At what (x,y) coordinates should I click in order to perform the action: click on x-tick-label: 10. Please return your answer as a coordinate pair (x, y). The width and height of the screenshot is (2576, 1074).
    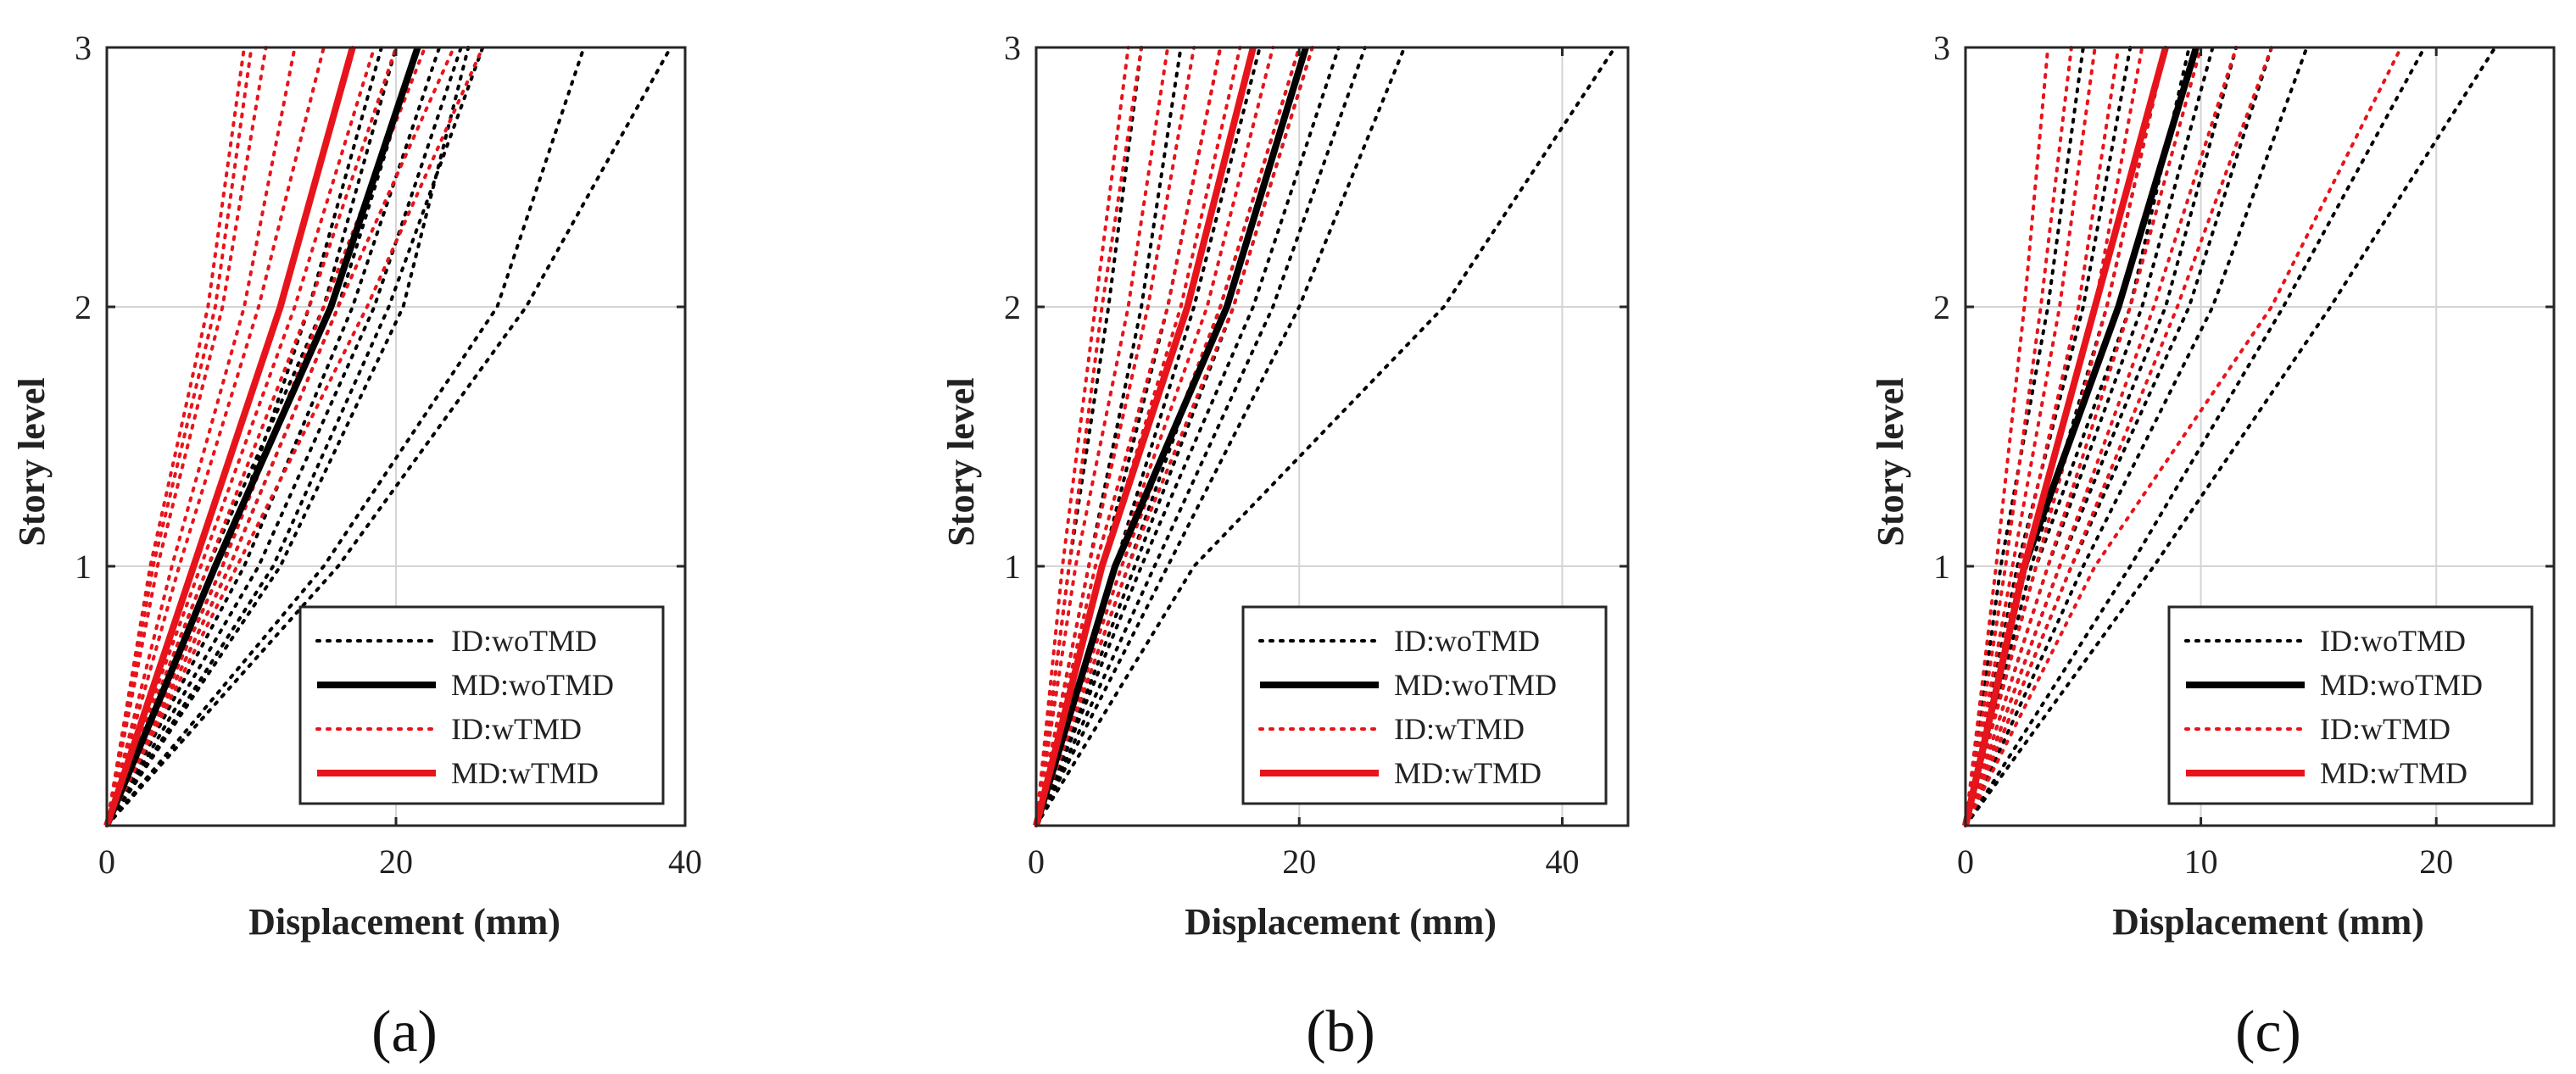
    Looking at the image, I should click on (2201, 862).